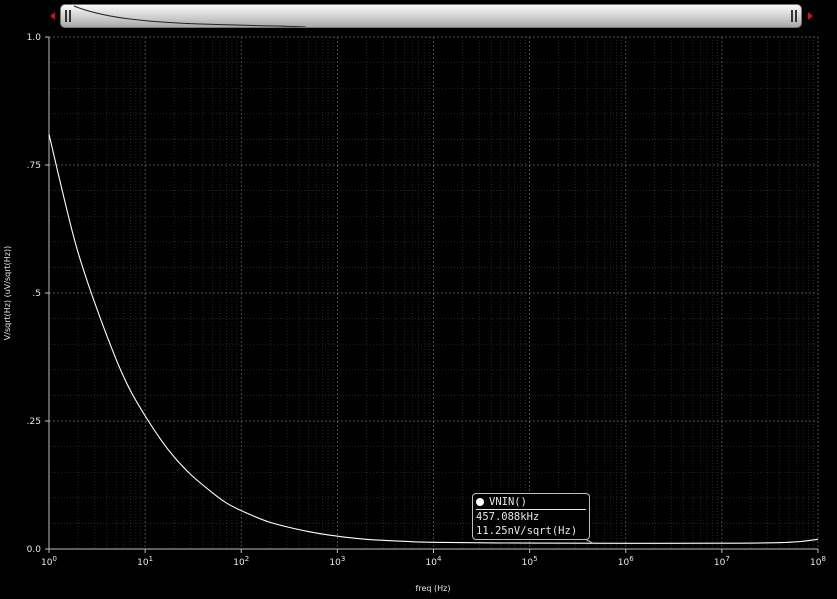 The height and width of the screenshot is (599, 837). Describe the element at coordinates (508, 517) in the screenshot. I see `marker-frequency: 457.088kHz` at that location.